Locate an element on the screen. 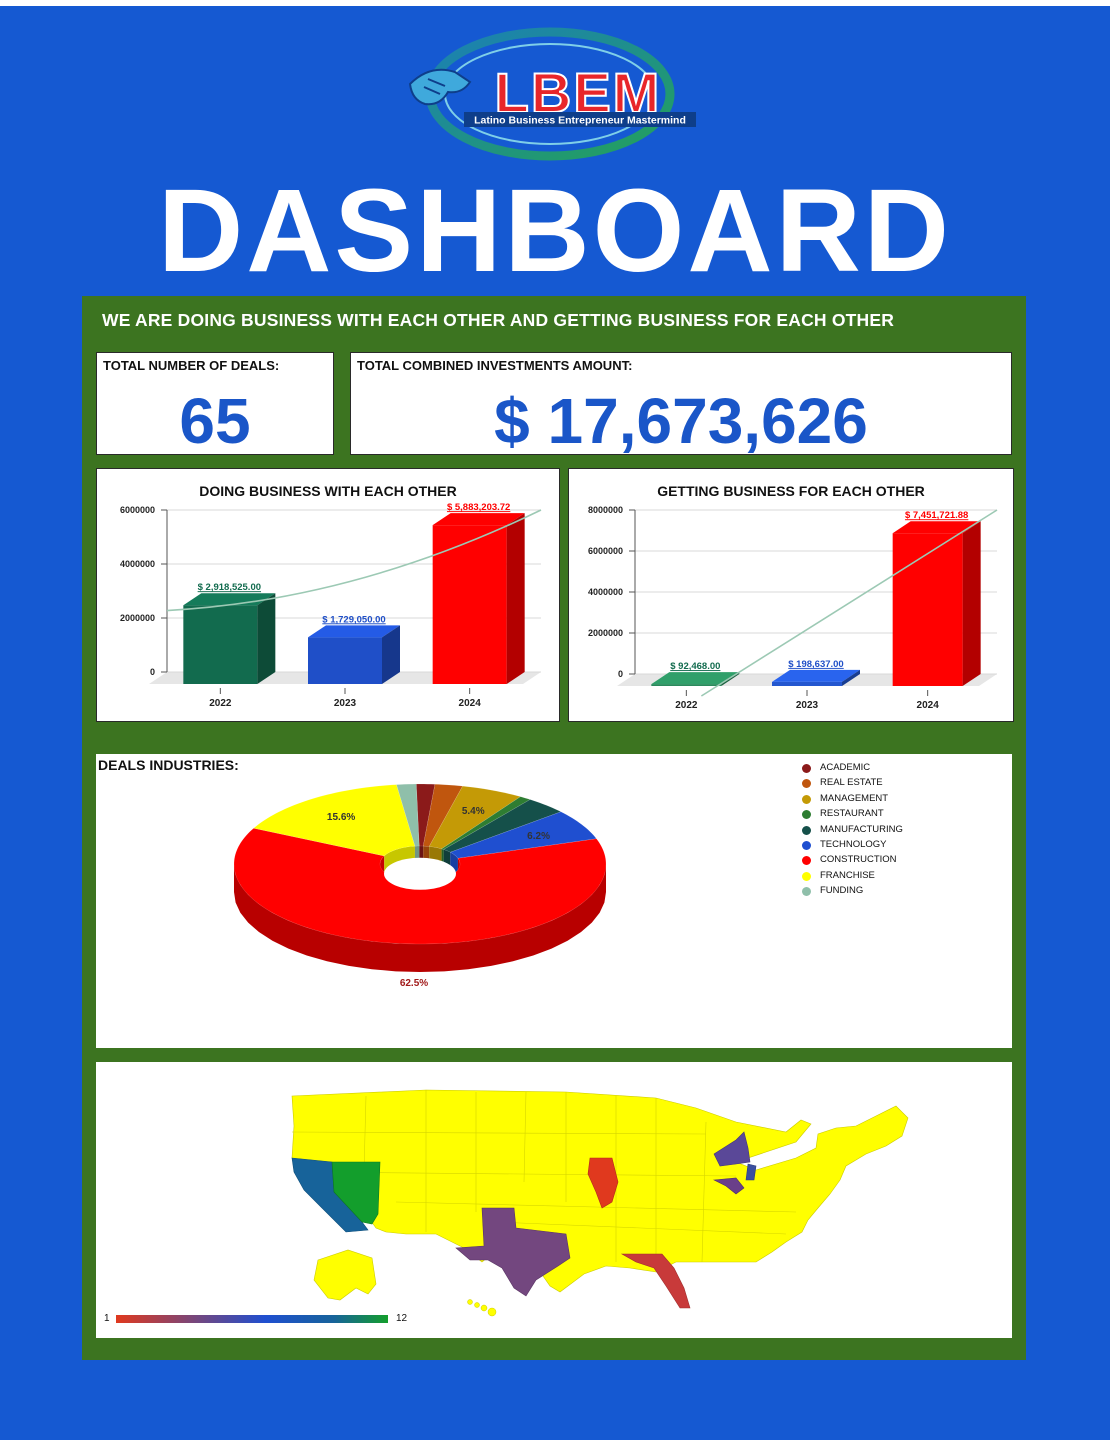 This screenshot has height=1440, width=1110. texas-state is located at coordinates (513, 1252).